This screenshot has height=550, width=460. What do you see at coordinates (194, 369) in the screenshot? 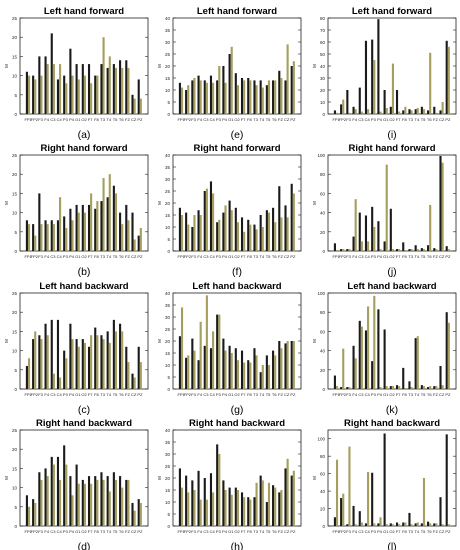
I see `bar-f3-s2` at bounding box center [194, 369].